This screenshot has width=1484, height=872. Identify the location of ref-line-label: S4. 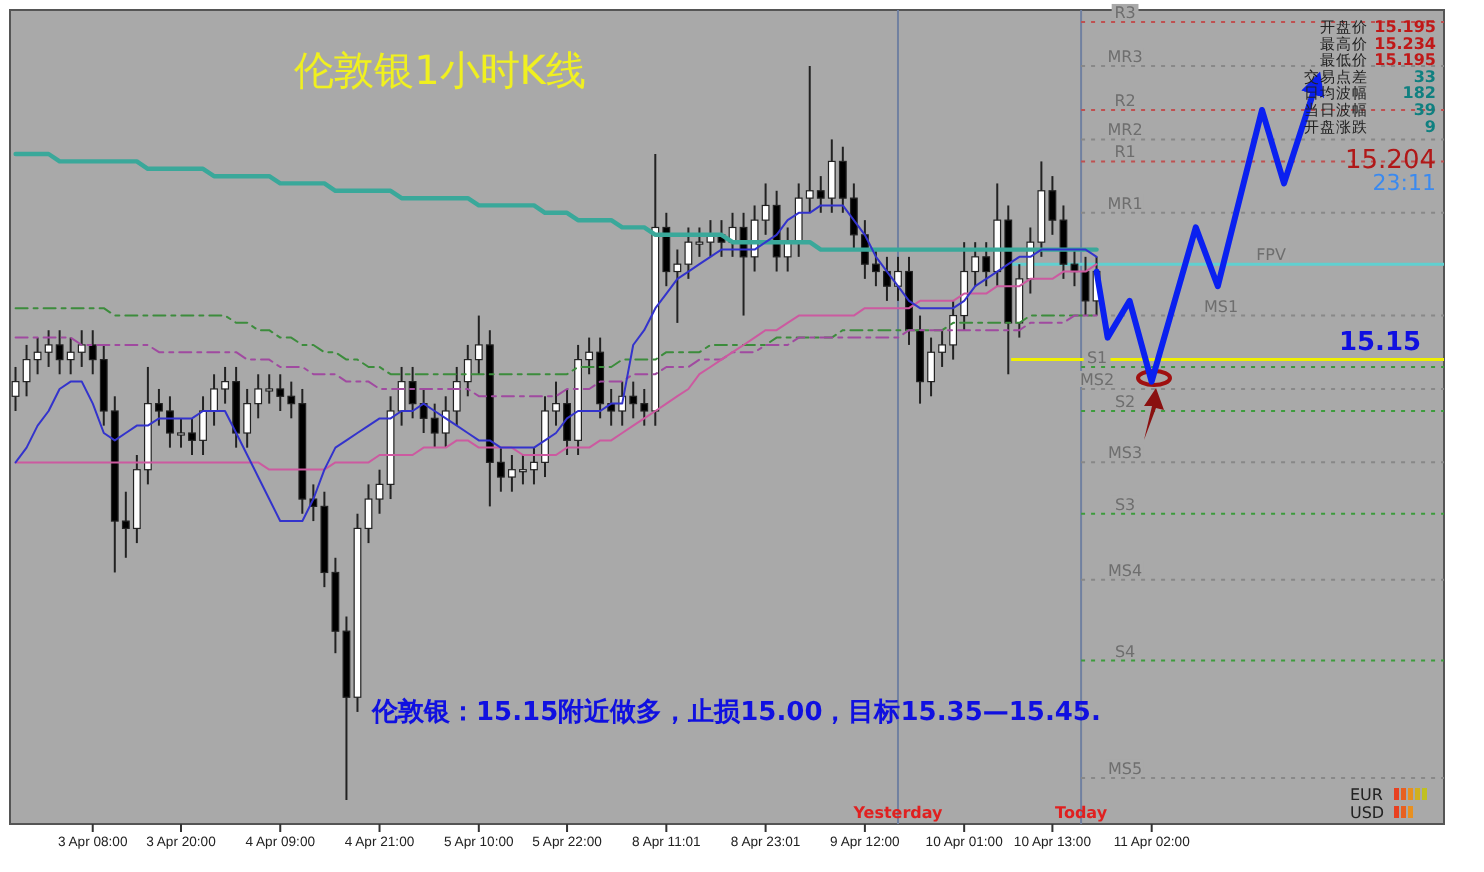
(1125, 651).